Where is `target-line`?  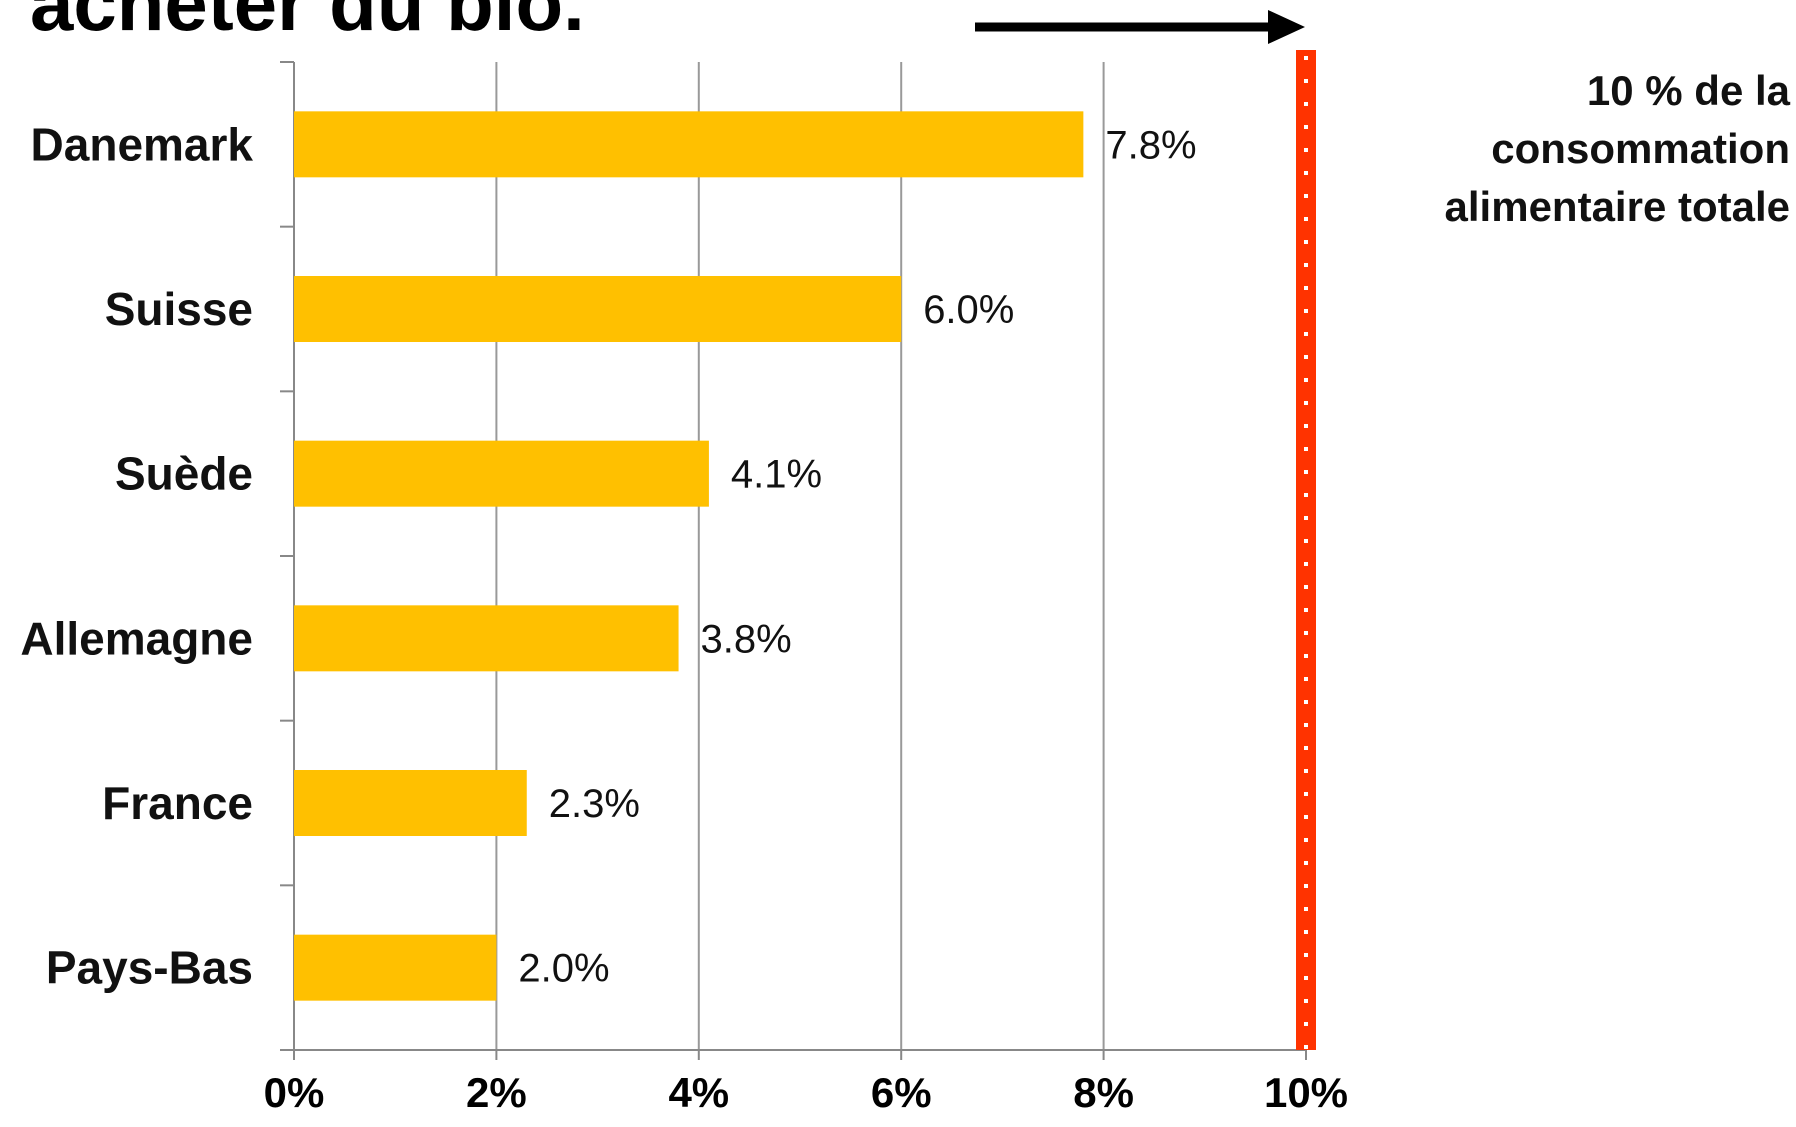
target-line is located at coordinates (1306, 550).